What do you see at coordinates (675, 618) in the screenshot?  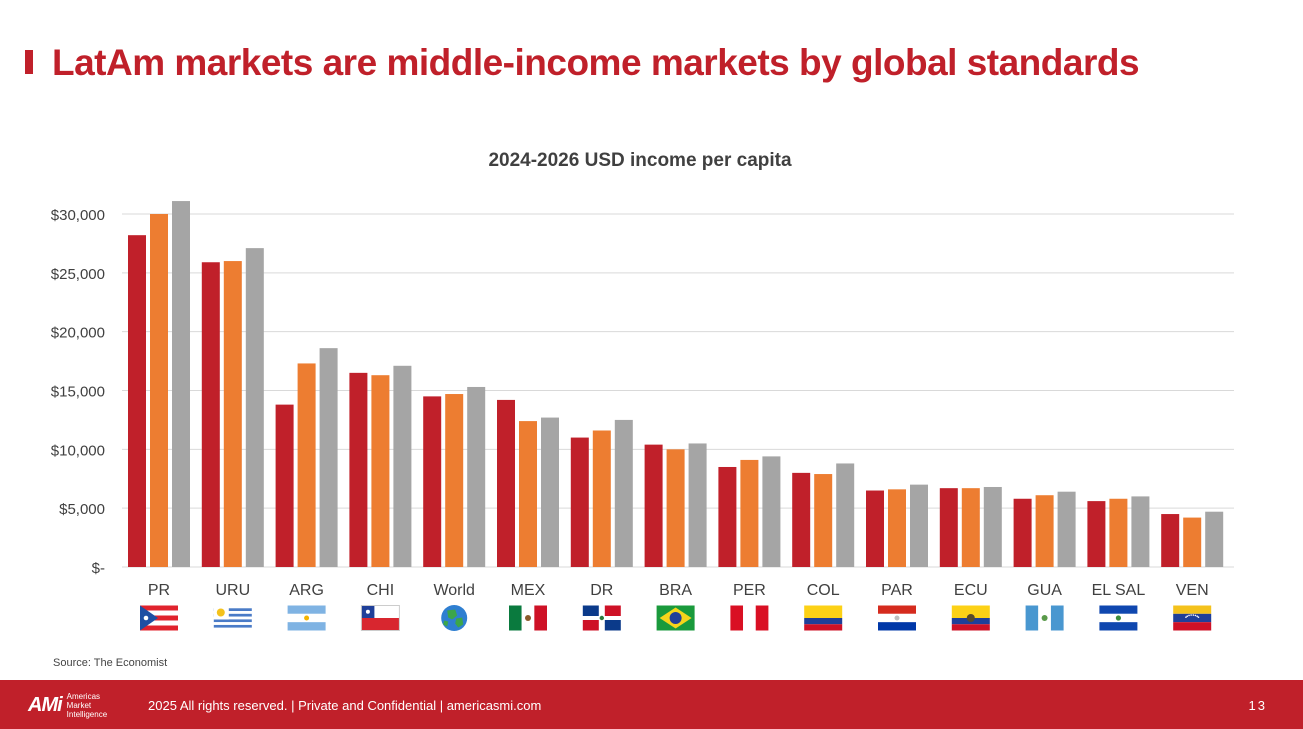 I see `brazil-flag` at bounding box center [675, 618].